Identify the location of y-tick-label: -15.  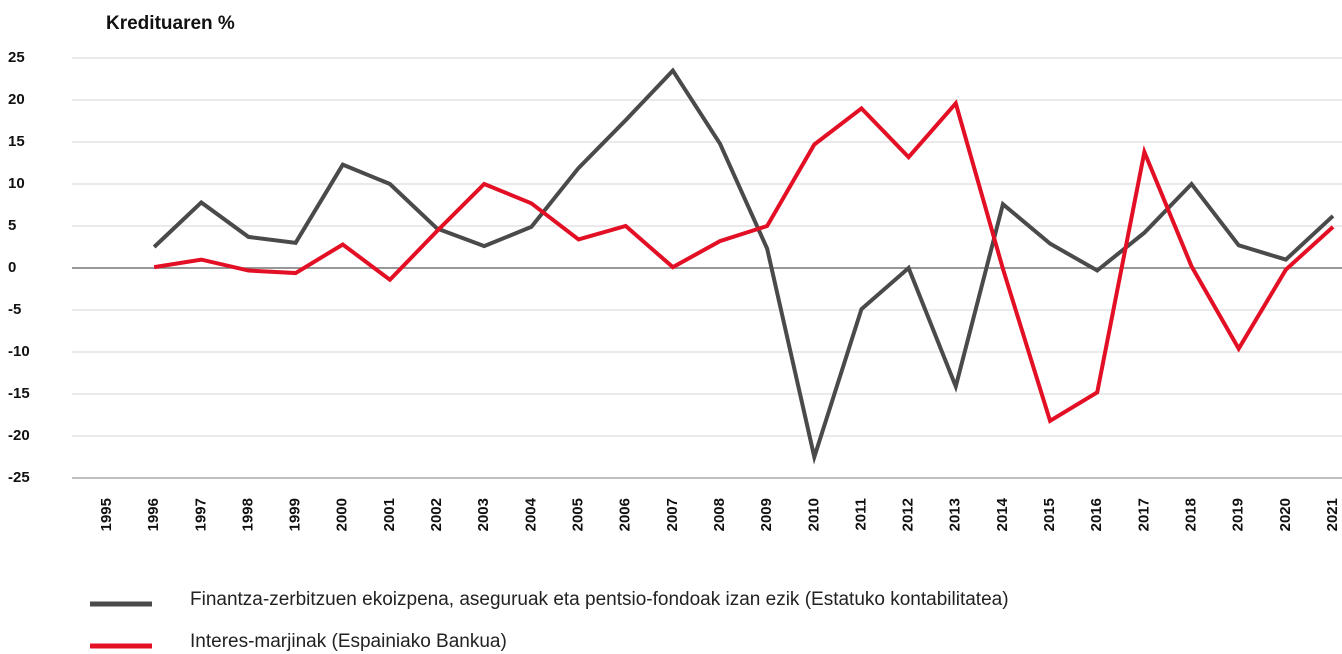
(19, 393).